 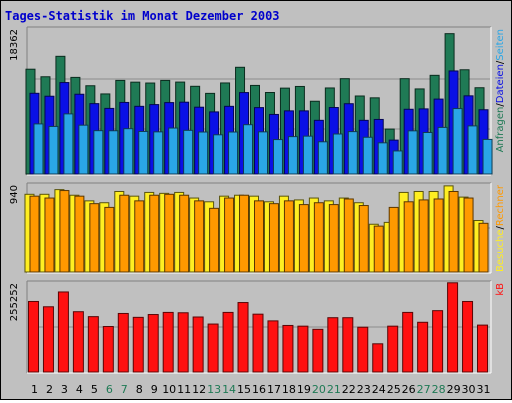 I want to click on day-label-23: 23, so click(x=364, y=389).